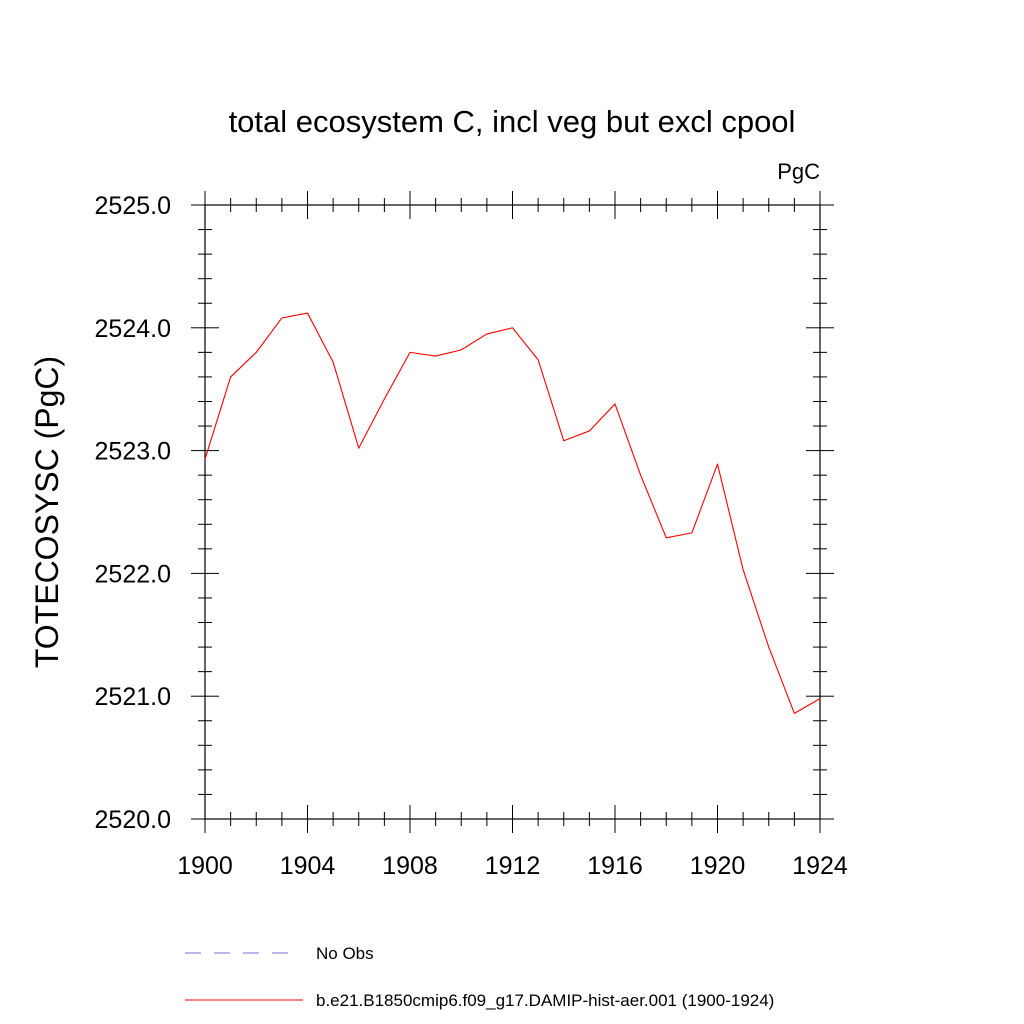 The image size is (1024, 1024). Describe the element at coordinates (133, 329) in the screenshot. I see `y-tick-label: 2524.0` at that location.